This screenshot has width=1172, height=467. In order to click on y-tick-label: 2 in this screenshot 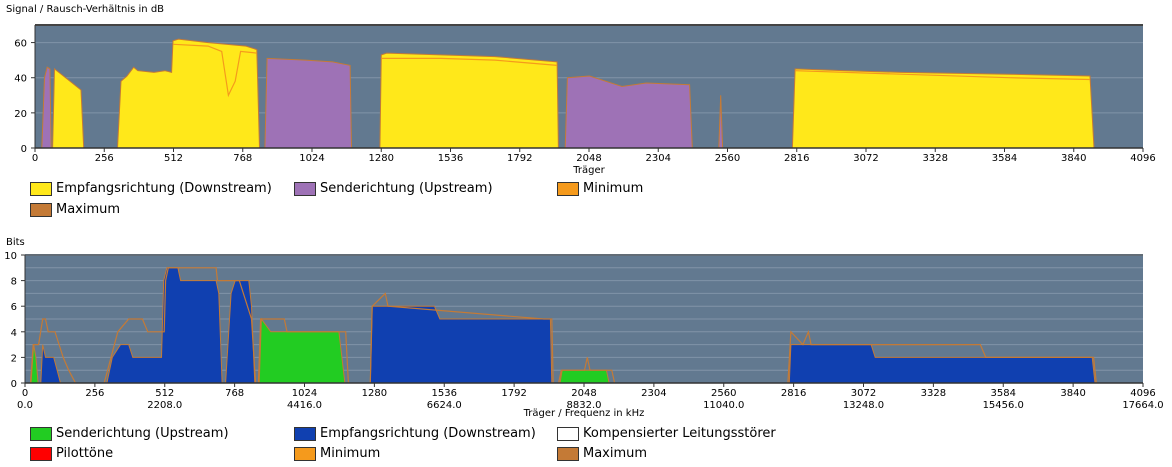, I will do `click(14, 358)`.